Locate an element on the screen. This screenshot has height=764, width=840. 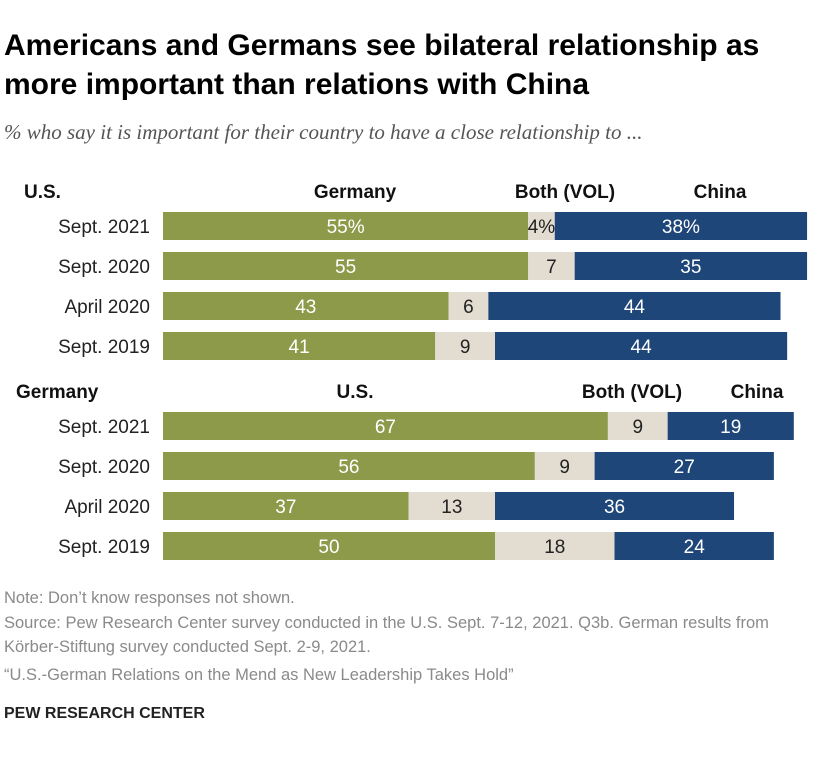
data-label: 36 is located at coordinates (614, 507).